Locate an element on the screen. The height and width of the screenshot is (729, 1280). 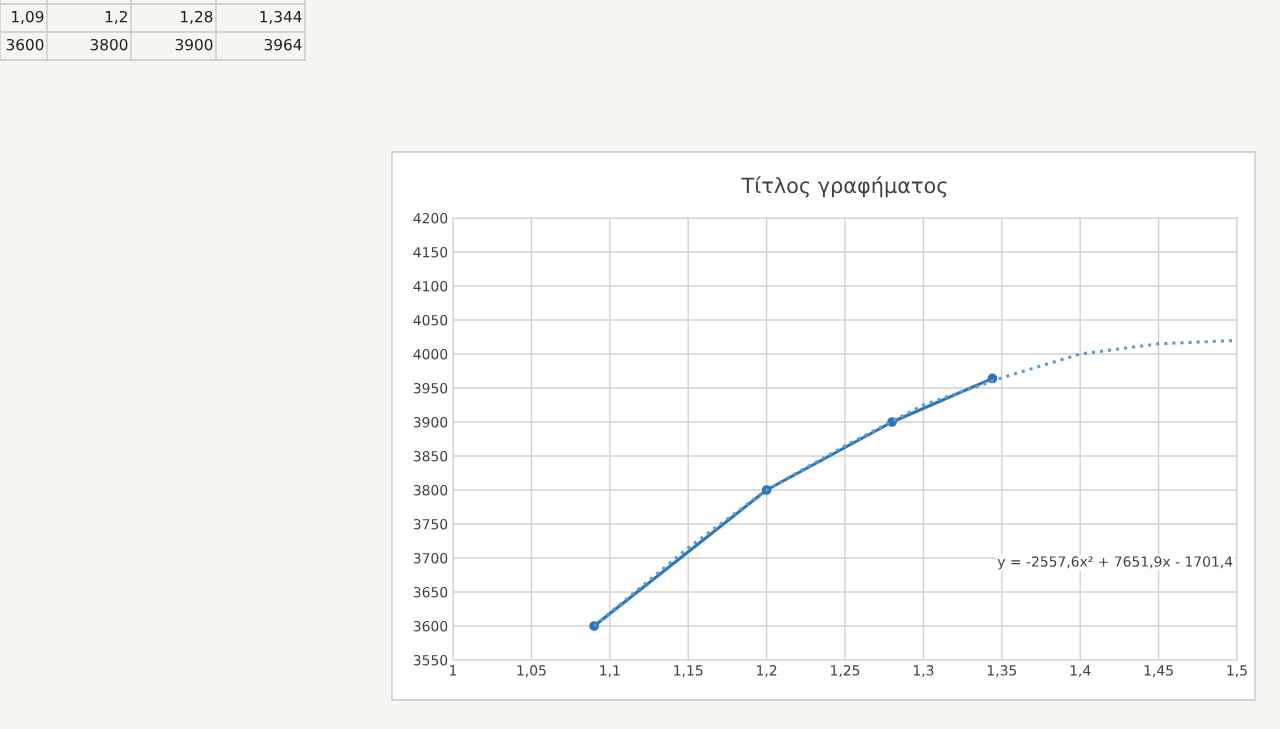
text: 3800 is located at coordinates (109, 44).